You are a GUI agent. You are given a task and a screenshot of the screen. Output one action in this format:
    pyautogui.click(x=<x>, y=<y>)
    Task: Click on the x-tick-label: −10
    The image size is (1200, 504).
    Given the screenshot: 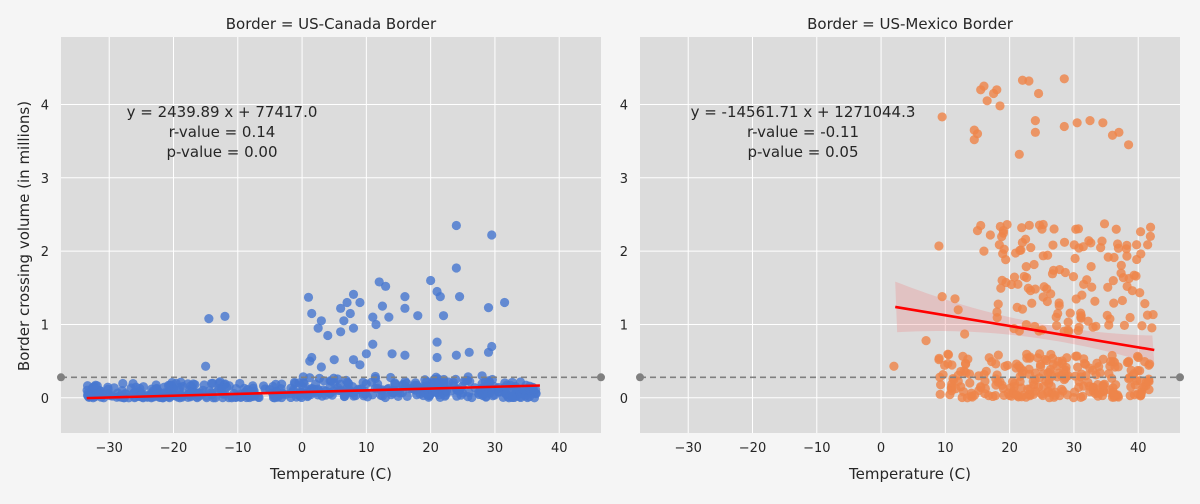 What is the action you would take?
    pyautogui.click(x=816, y=448)
    